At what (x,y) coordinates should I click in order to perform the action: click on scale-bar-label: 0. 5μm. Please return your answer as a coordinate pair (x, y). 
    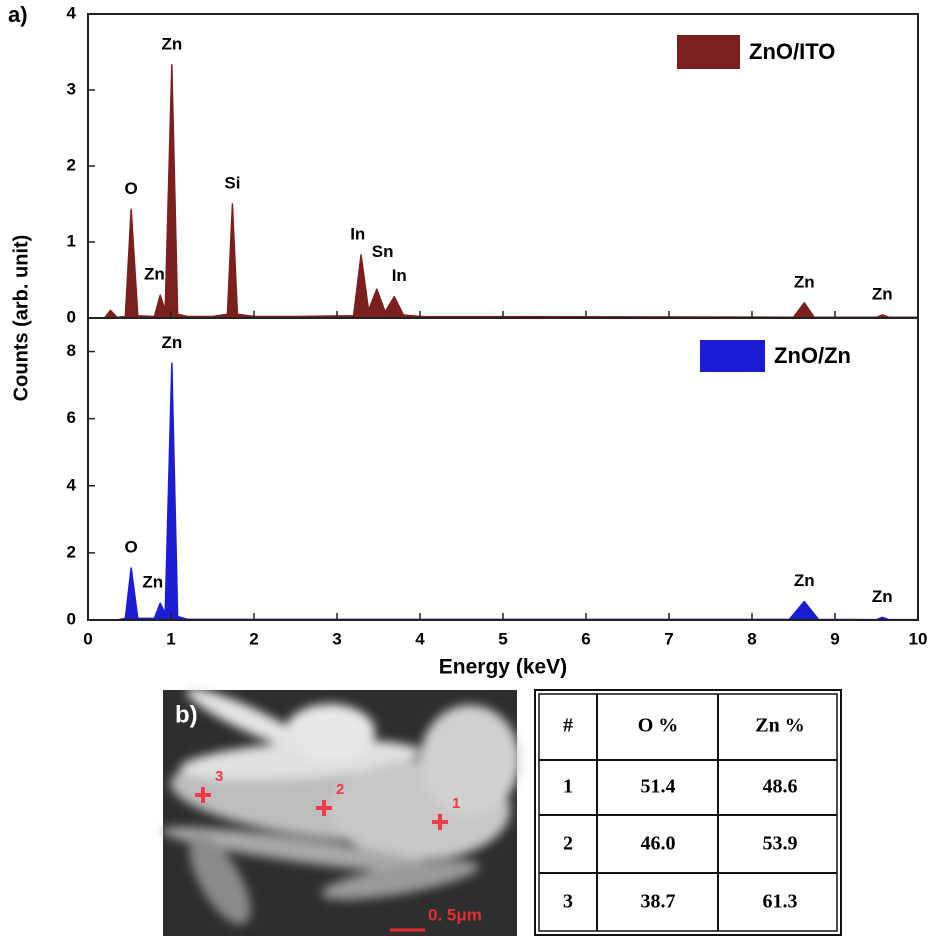
    Looking at the image, I should click on (455, 914).